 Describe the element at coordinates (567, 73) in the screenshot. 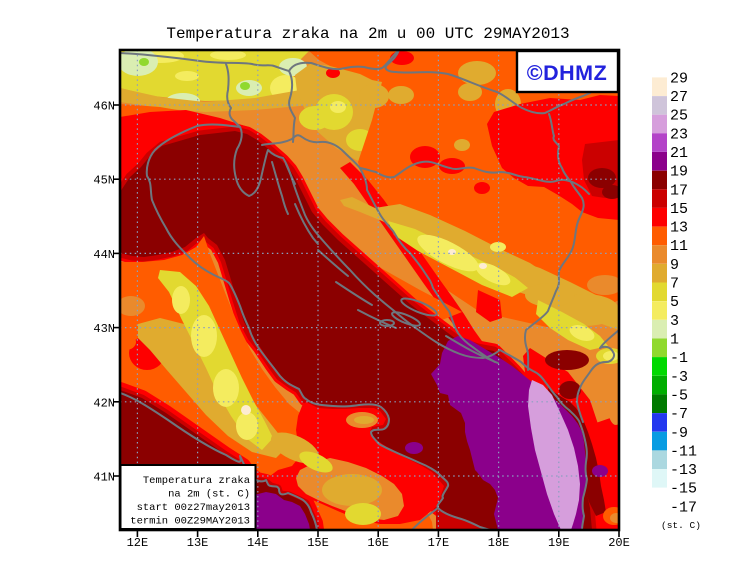

I see `svg-text: ©DHMZ` at that location.